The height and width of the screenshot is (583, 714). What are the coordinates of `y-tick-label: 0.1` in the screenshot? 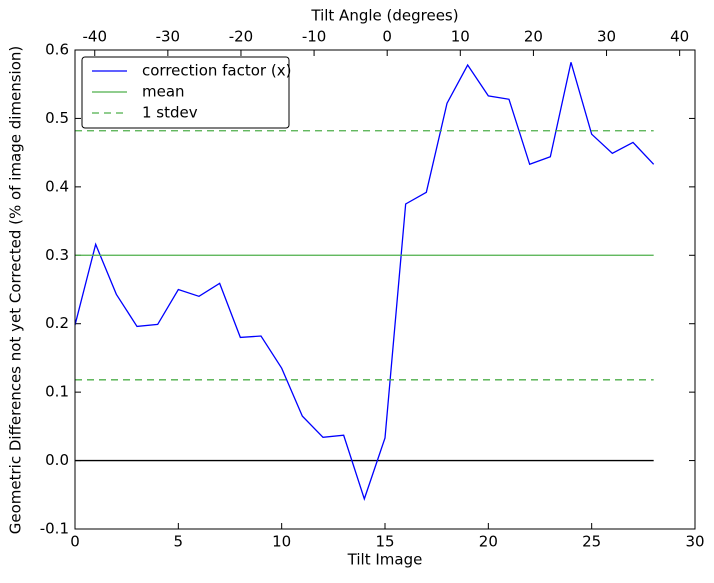 It's located at (57, 392).